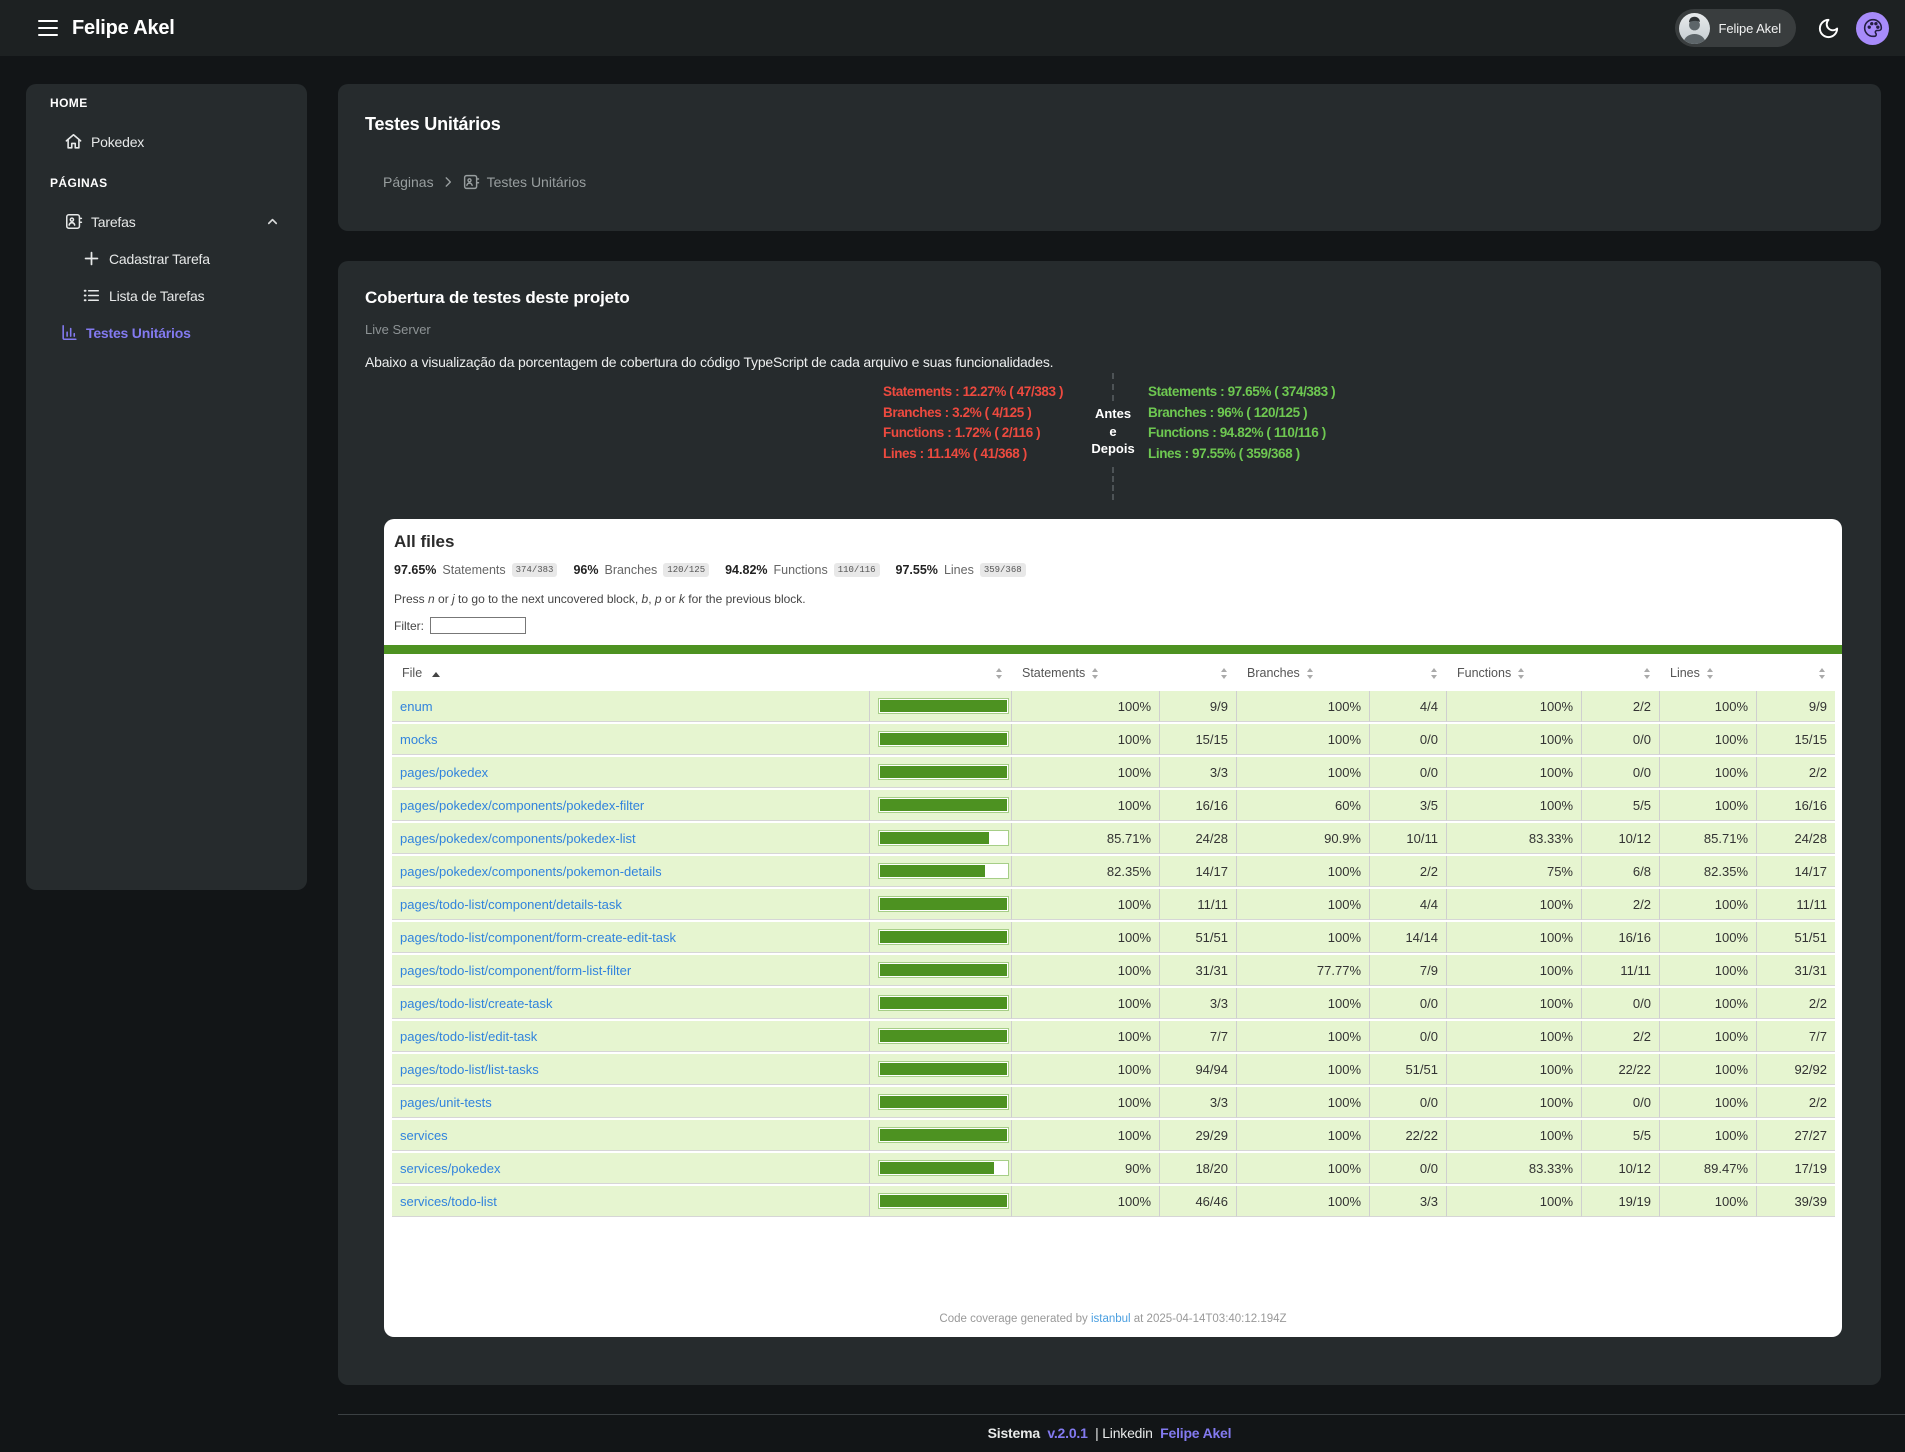 This screenshot has width=1905, height=1452. What do you see at coordinates (1113, 739) in the screenshot?
I see `coverage-row: mocks 100% 15/15 100% 0/0 100% 0/0 100% 15/15` at bounding box center [1113, 739].